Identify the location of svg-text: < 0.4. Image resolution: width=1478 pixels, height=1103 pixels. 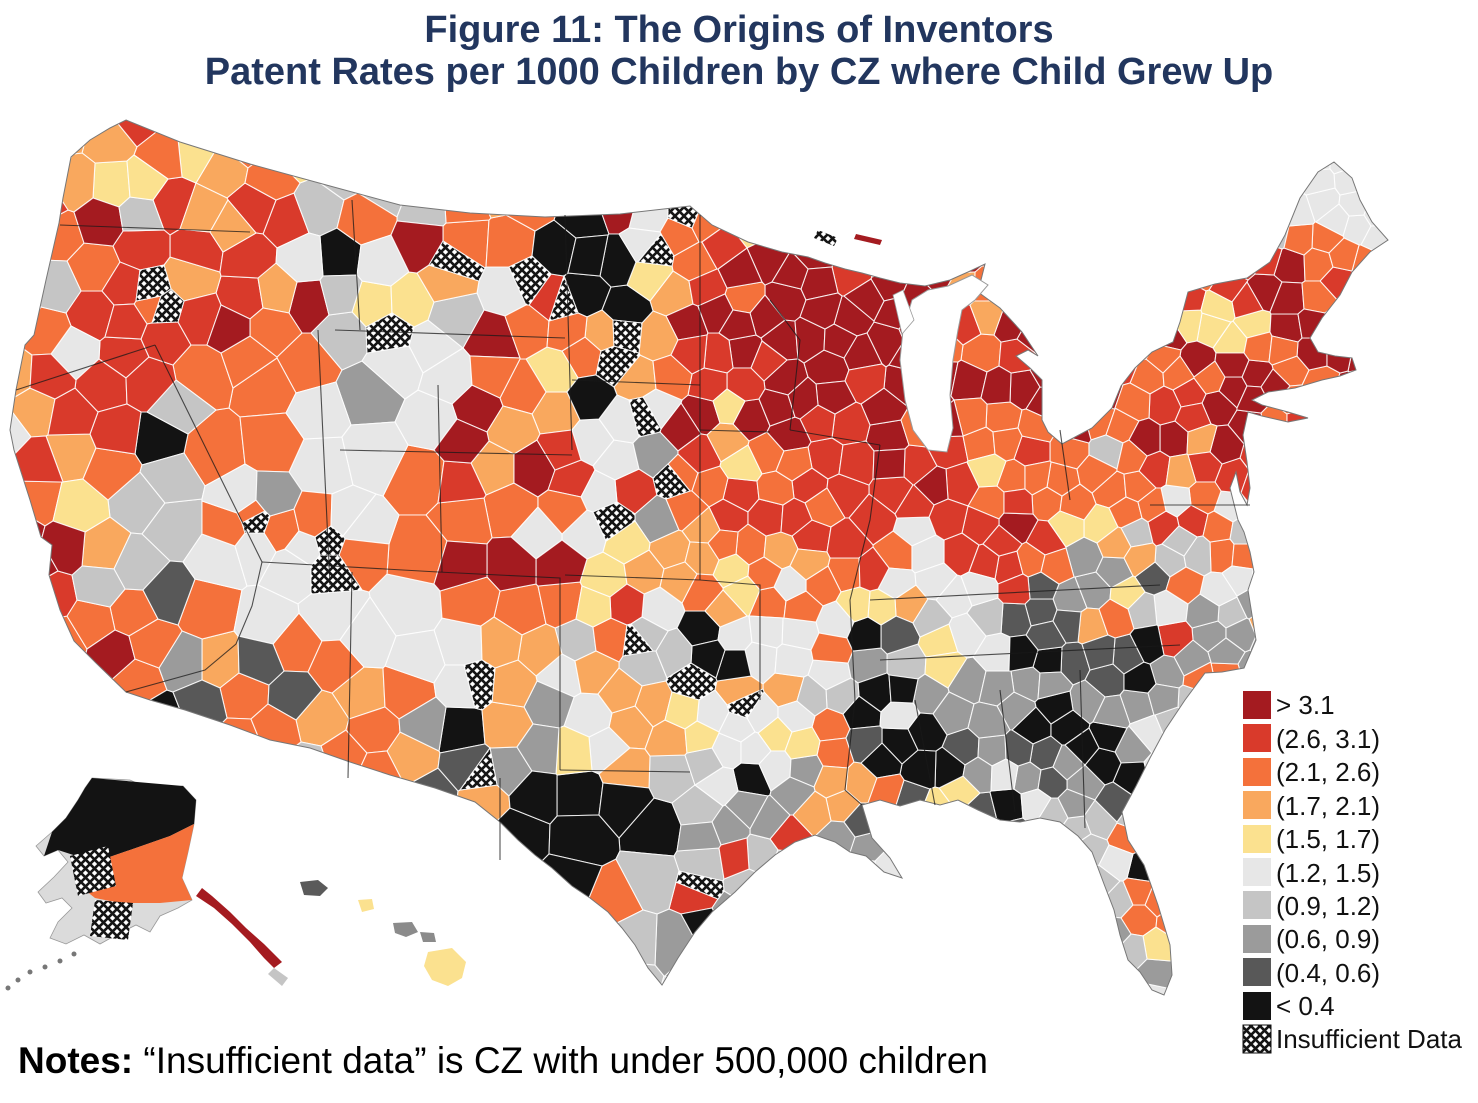
(1305, 1006).